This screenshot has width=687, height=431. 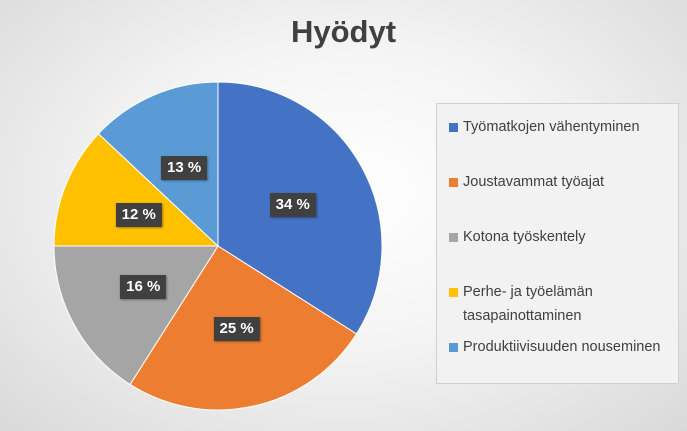 I want to click on legend-item-1: Työmatkojen vähentyminen, so click(x=562, y=127).